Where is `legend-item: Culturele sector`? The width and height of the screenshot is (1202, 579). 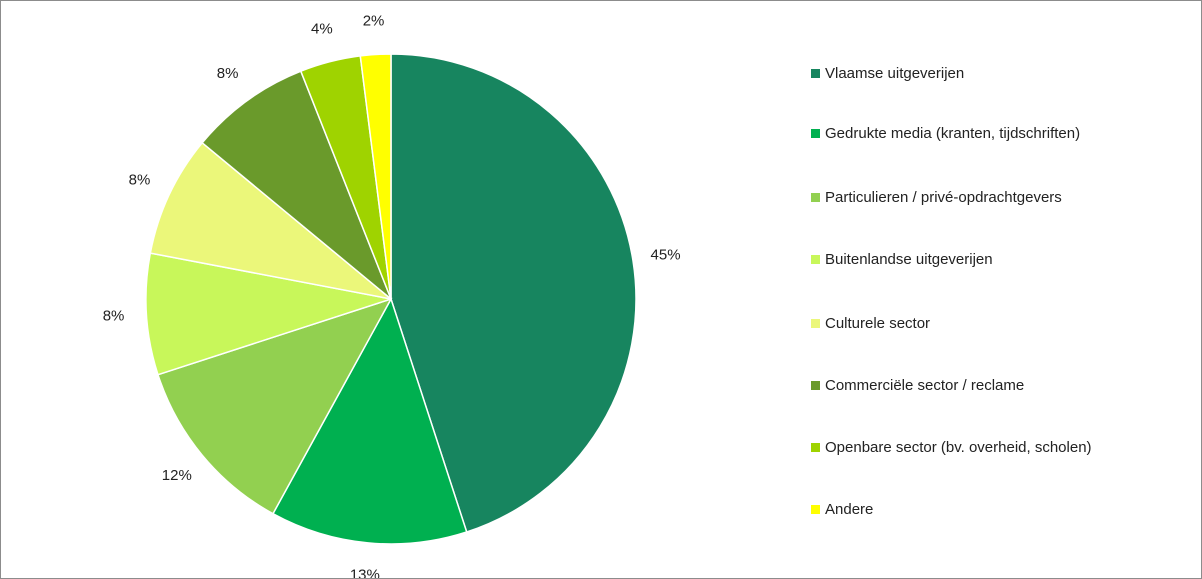
legend-item: Culturele sector is located at coordinates (963, 323).